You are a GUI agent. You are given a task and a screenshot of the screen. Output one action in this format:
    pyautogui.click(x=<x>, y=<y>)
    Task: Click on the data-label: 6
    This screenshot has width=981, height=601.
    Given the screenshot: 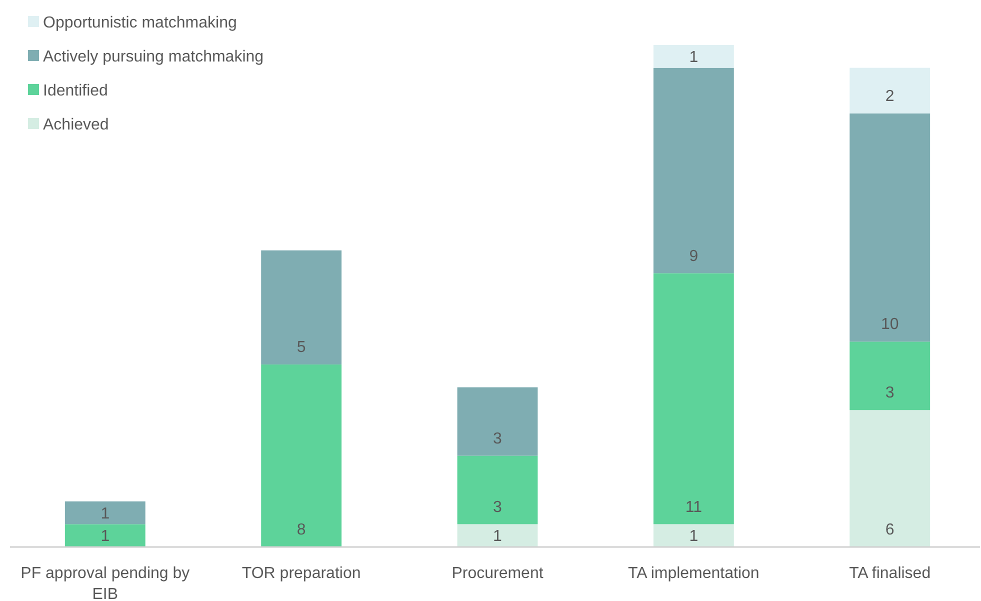 What is the action you would take?
    pyautogui.click(x=889, y=530)
    